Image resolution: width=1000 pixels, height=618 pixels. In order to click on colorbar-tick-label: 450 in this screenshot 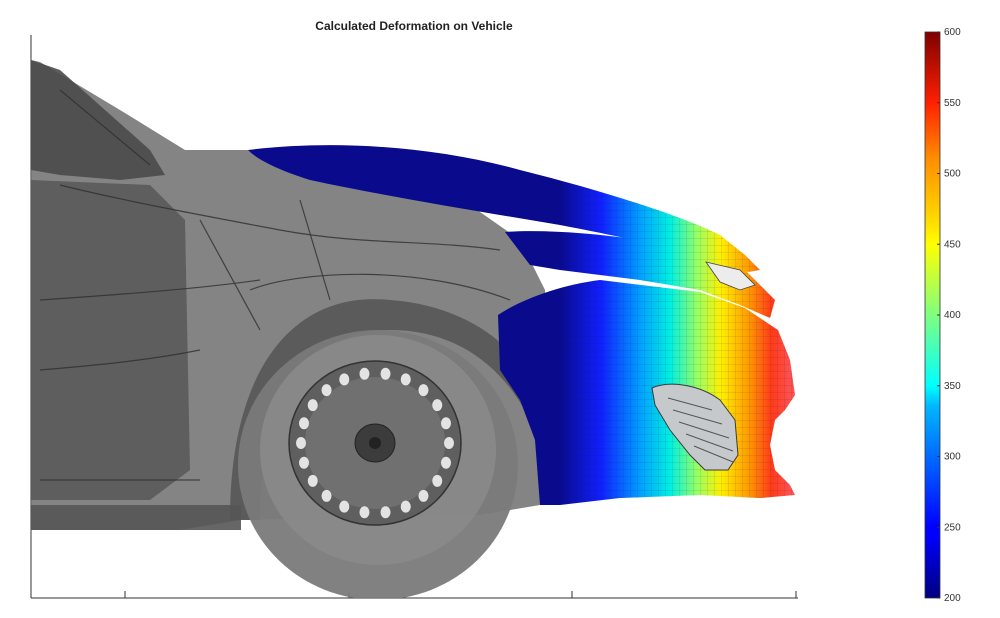, I will do `click(952, 244)`.